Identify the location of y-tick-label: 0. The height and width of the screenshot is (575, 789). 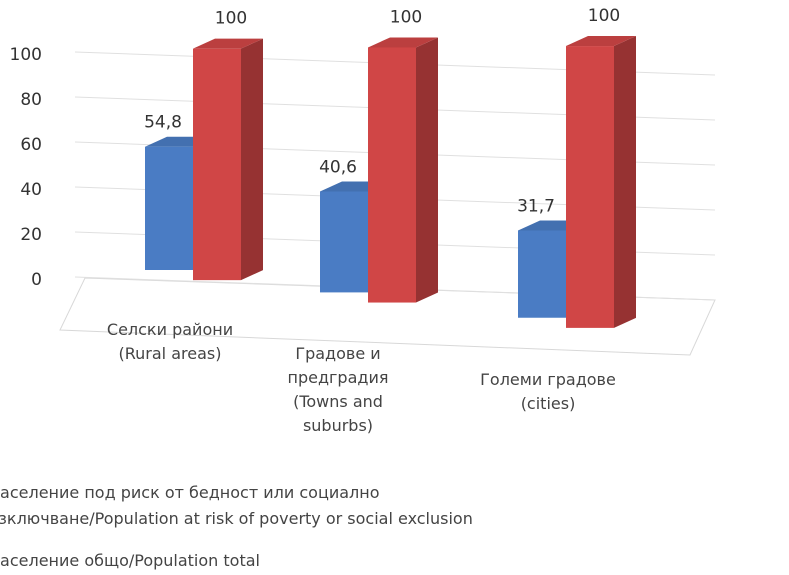
(36, 280).